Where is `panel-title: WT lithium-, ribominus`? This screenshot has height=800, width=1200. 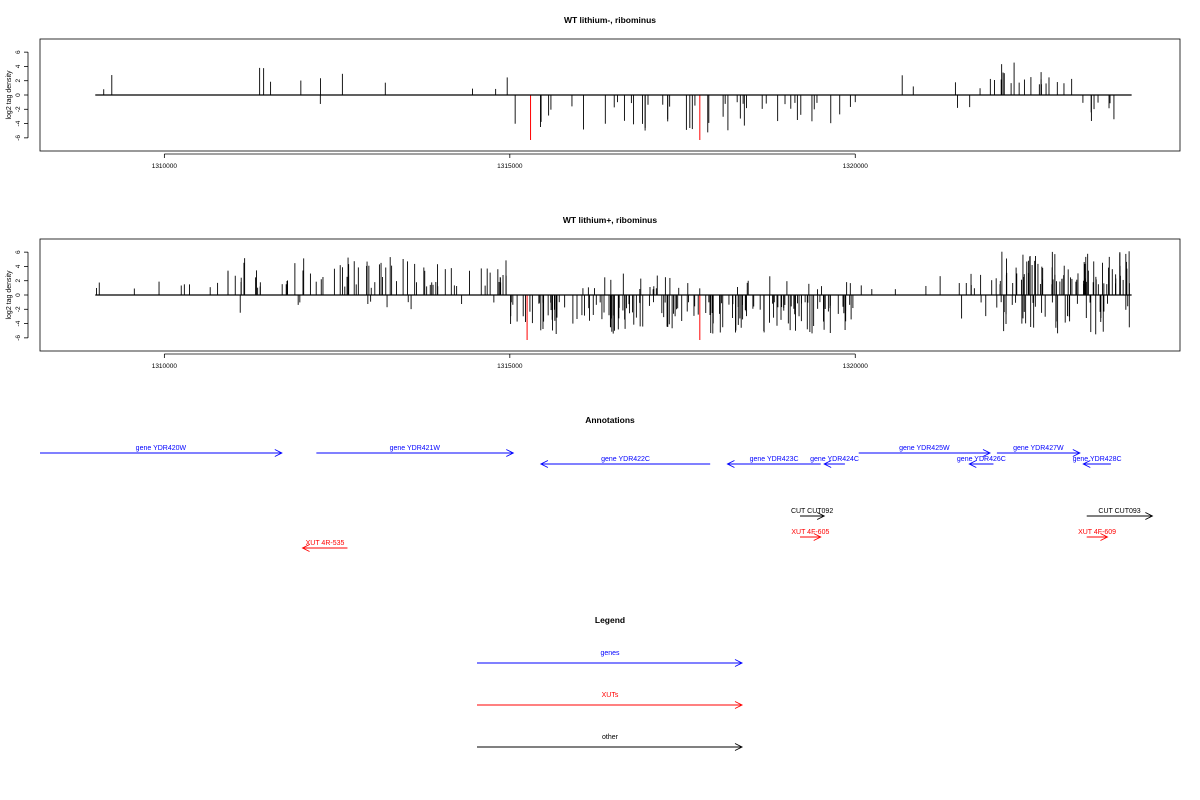 panel-title: WT lithium-, ribominus is located at coordinates (610, 20).